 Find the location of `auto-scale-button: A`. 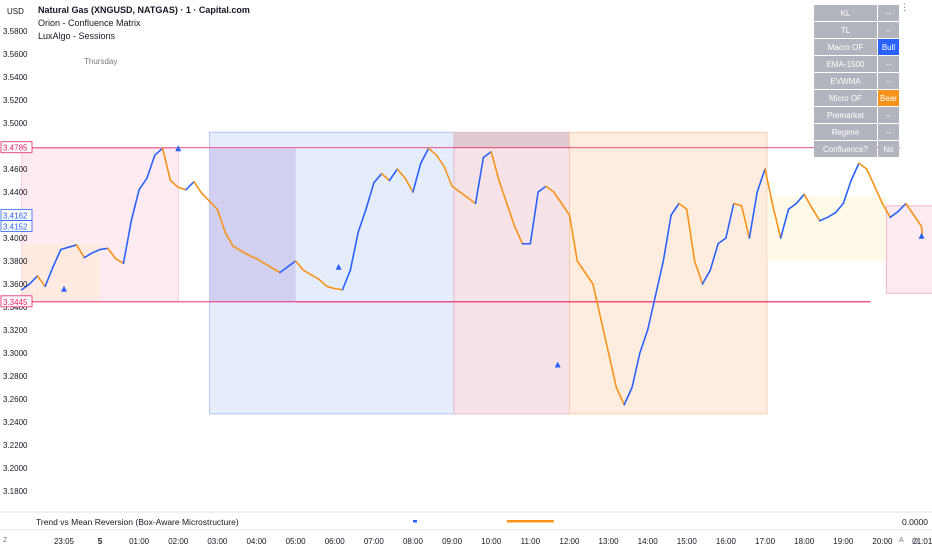

auto-scale-button: A is located at coordinates (901, 540).